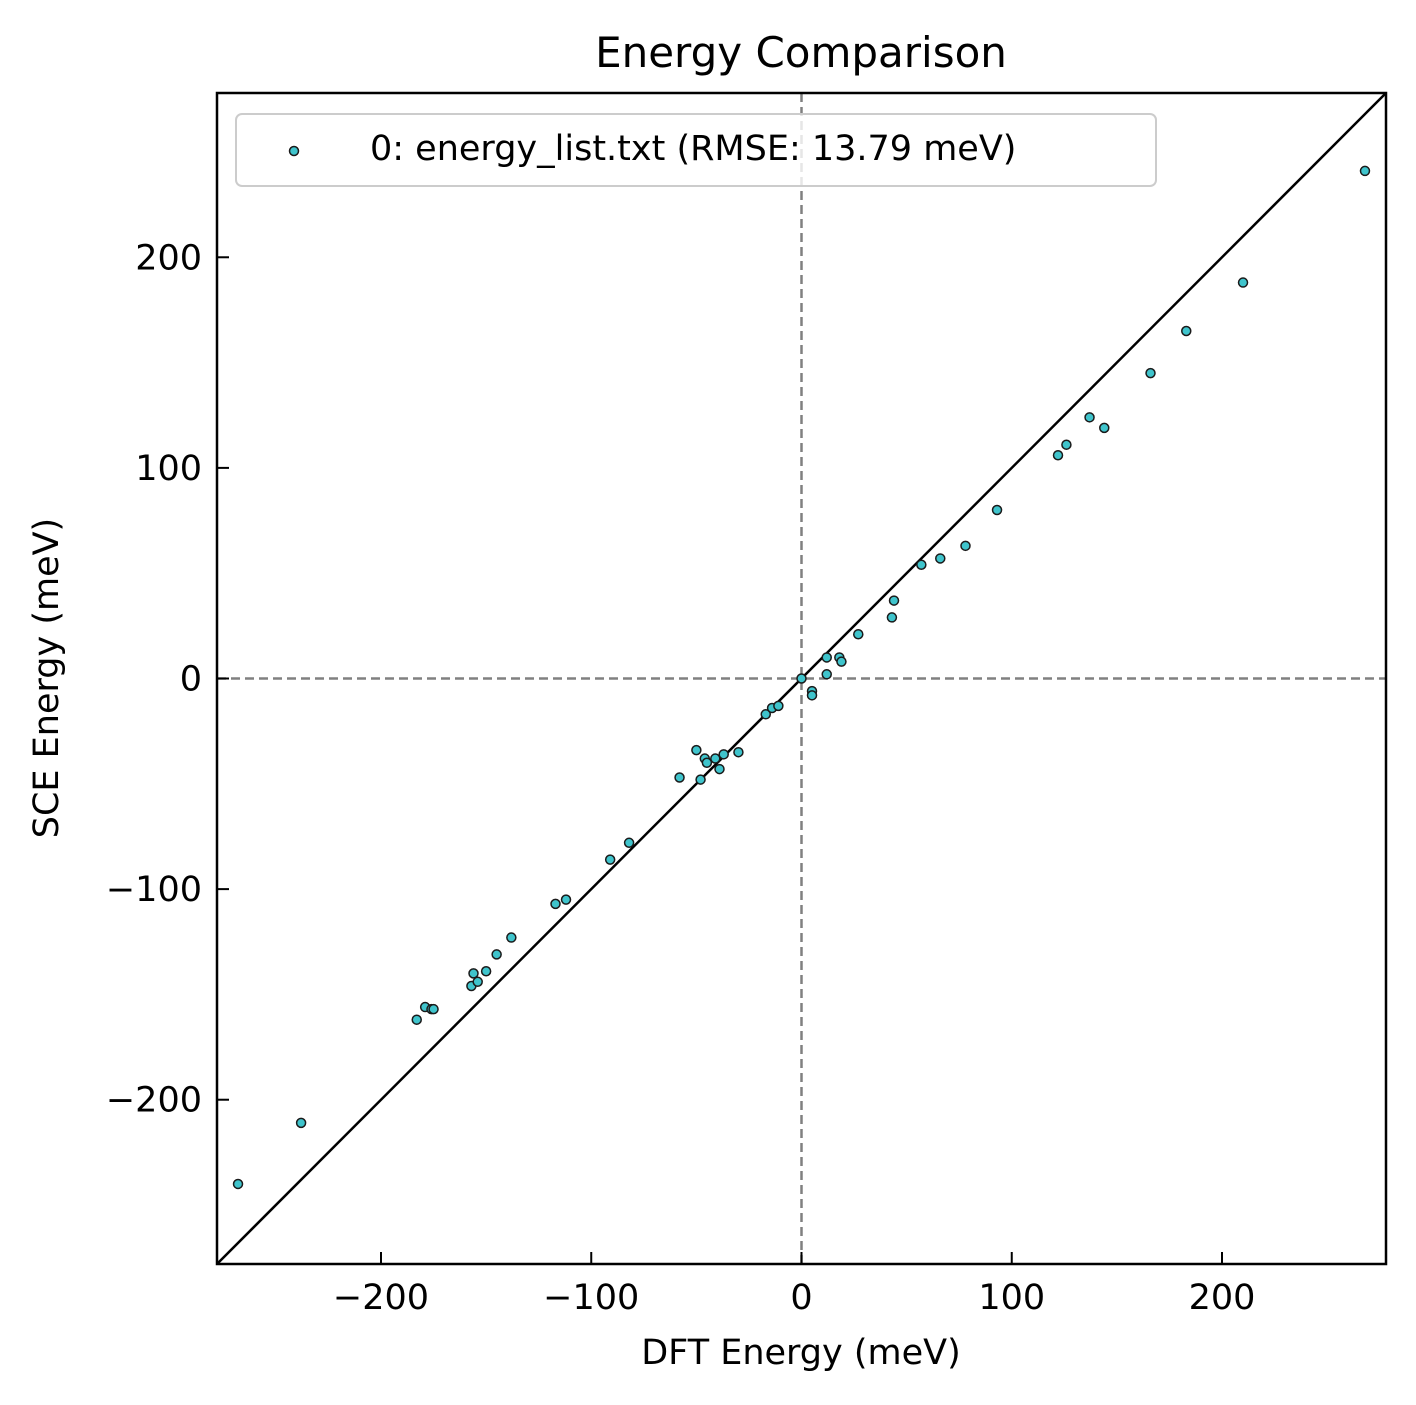  I want to click on x-axis-ticks: −200 −100 0 100 200, so click(794, 1285).